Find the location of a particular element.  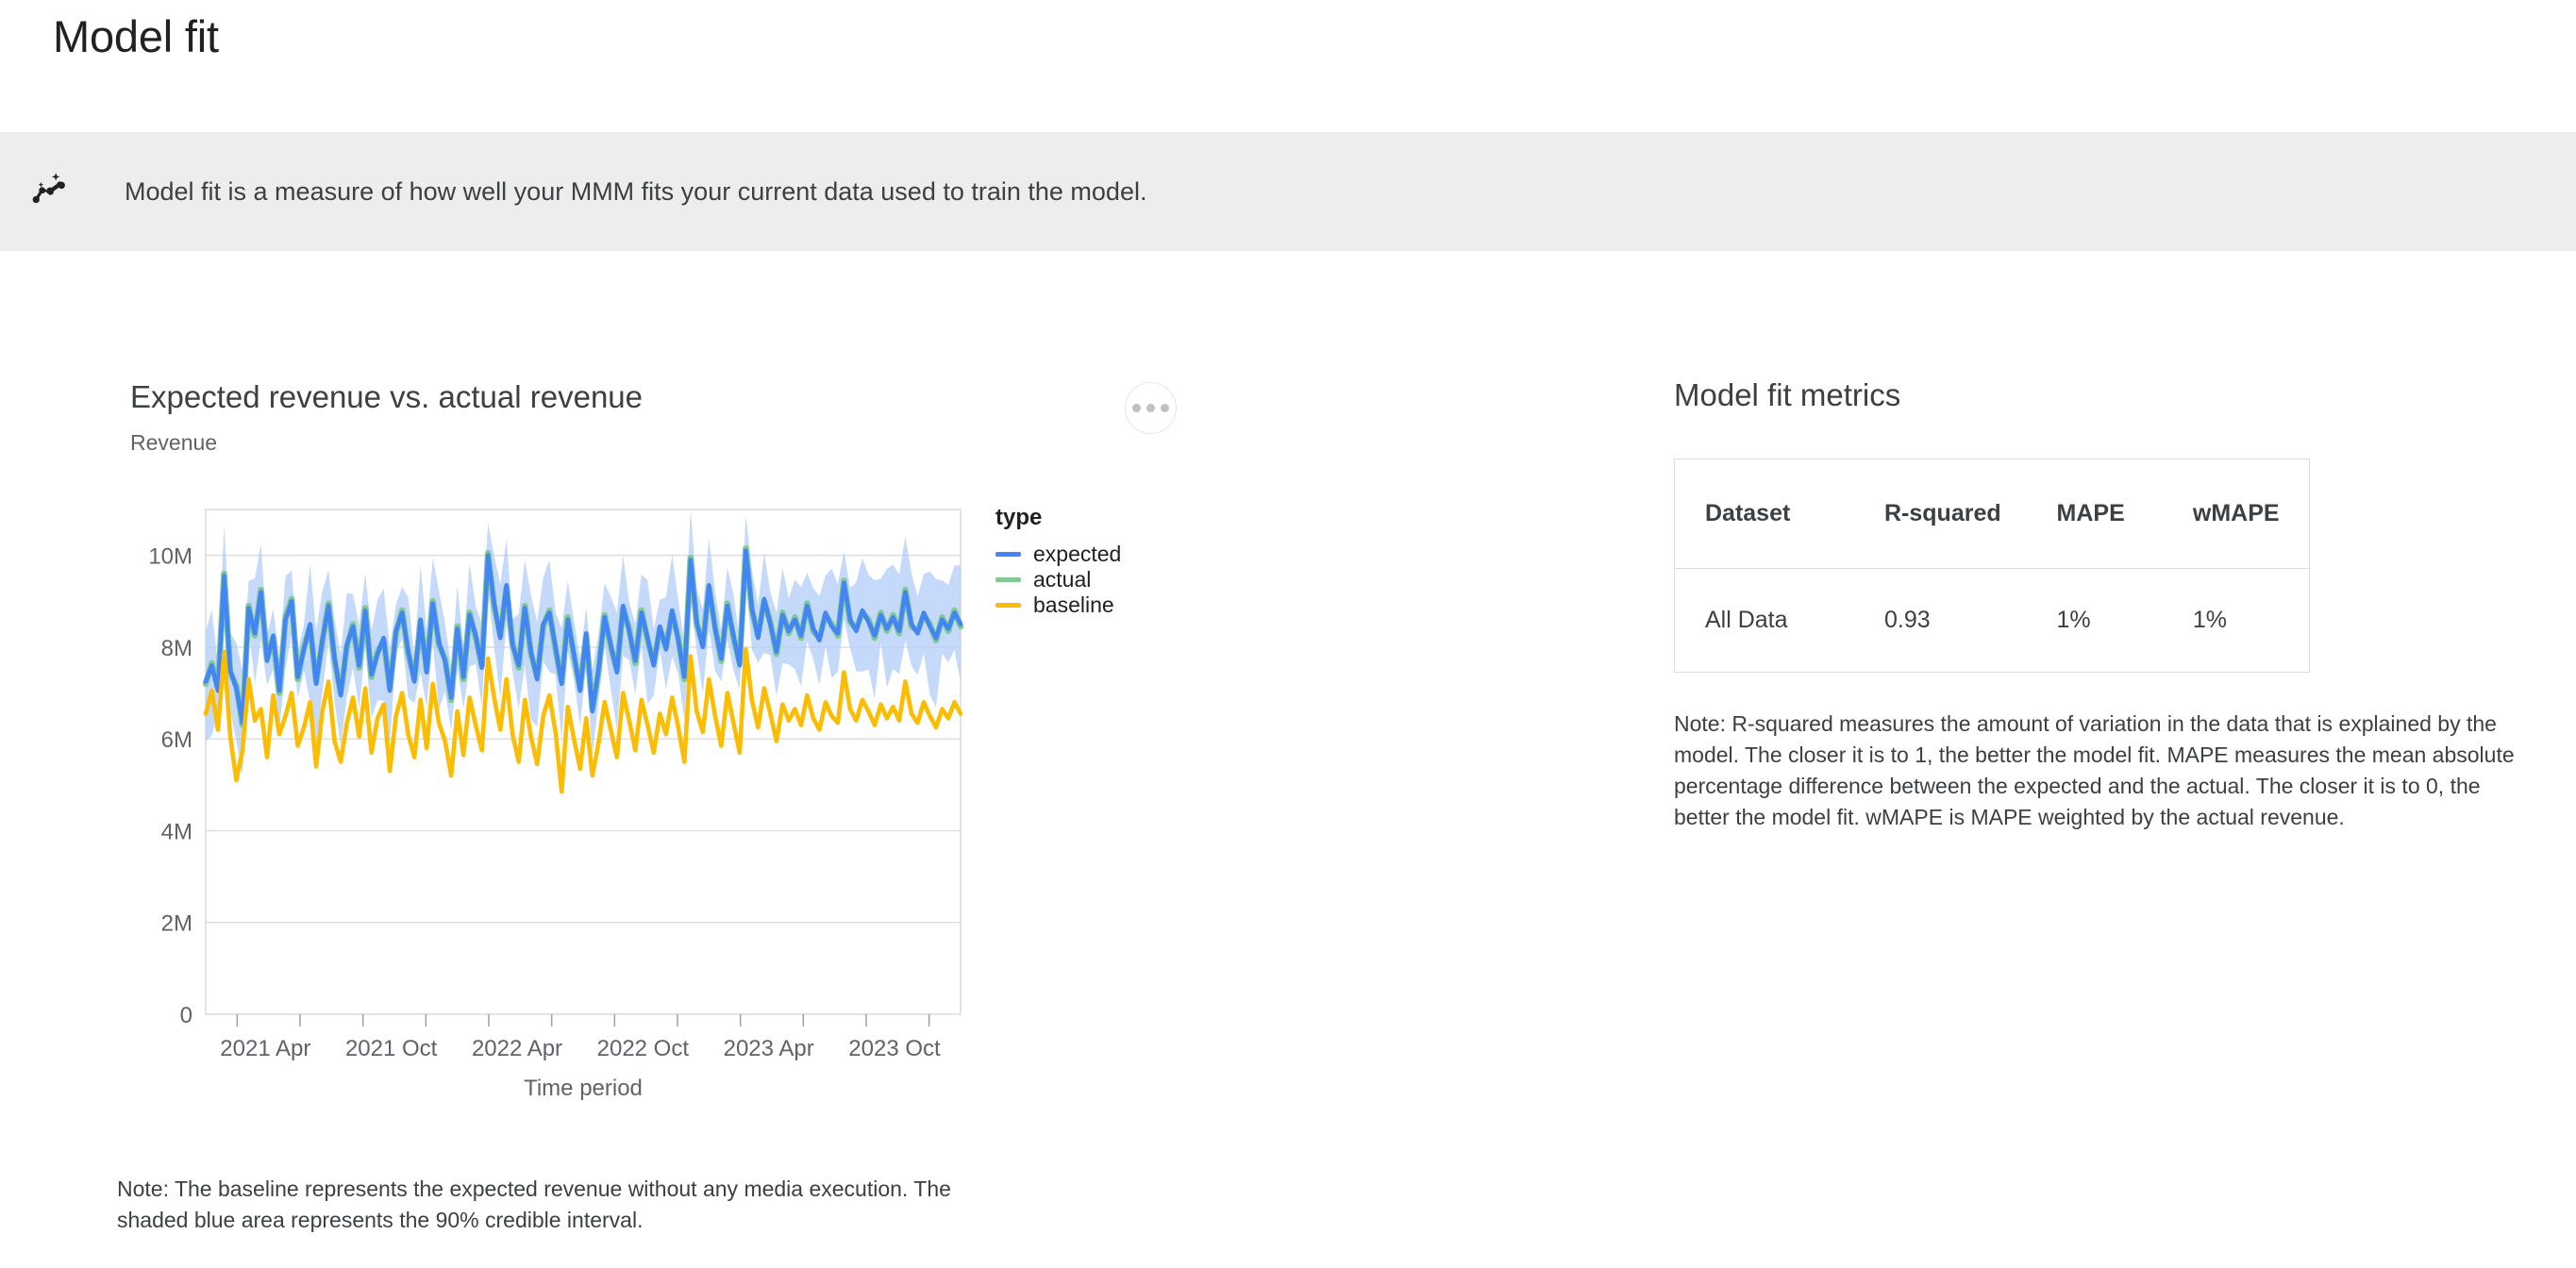

legend-item-expected: expected is located at coordinates (1104, 554).